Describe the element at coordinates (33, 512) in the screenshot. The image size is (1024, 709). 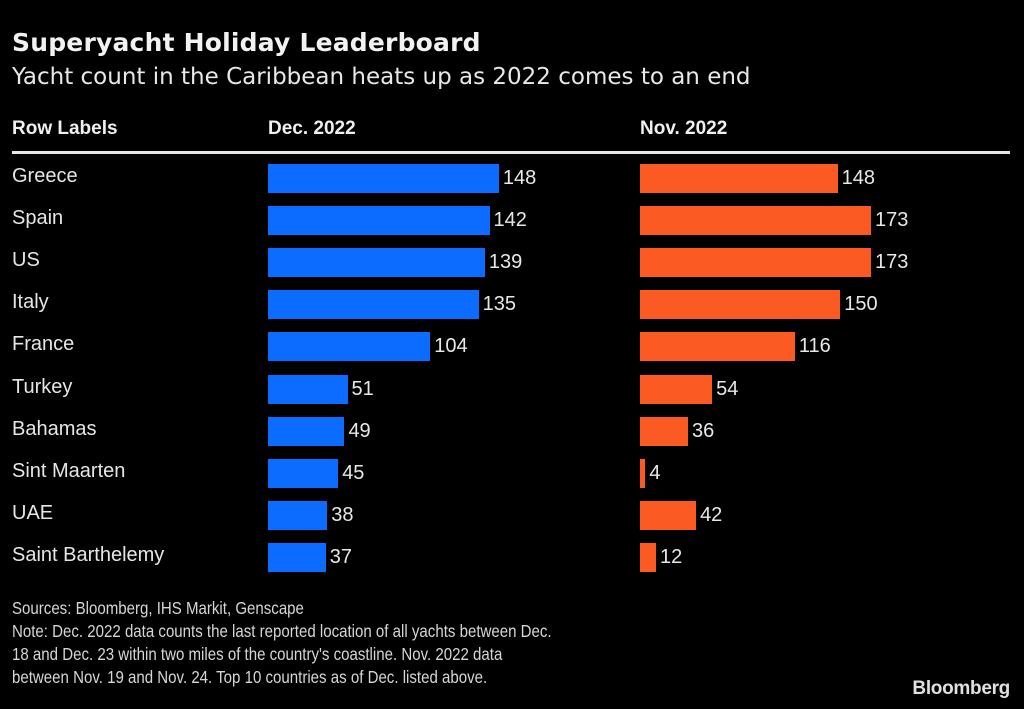
I see `row-label: UAE` at that location.